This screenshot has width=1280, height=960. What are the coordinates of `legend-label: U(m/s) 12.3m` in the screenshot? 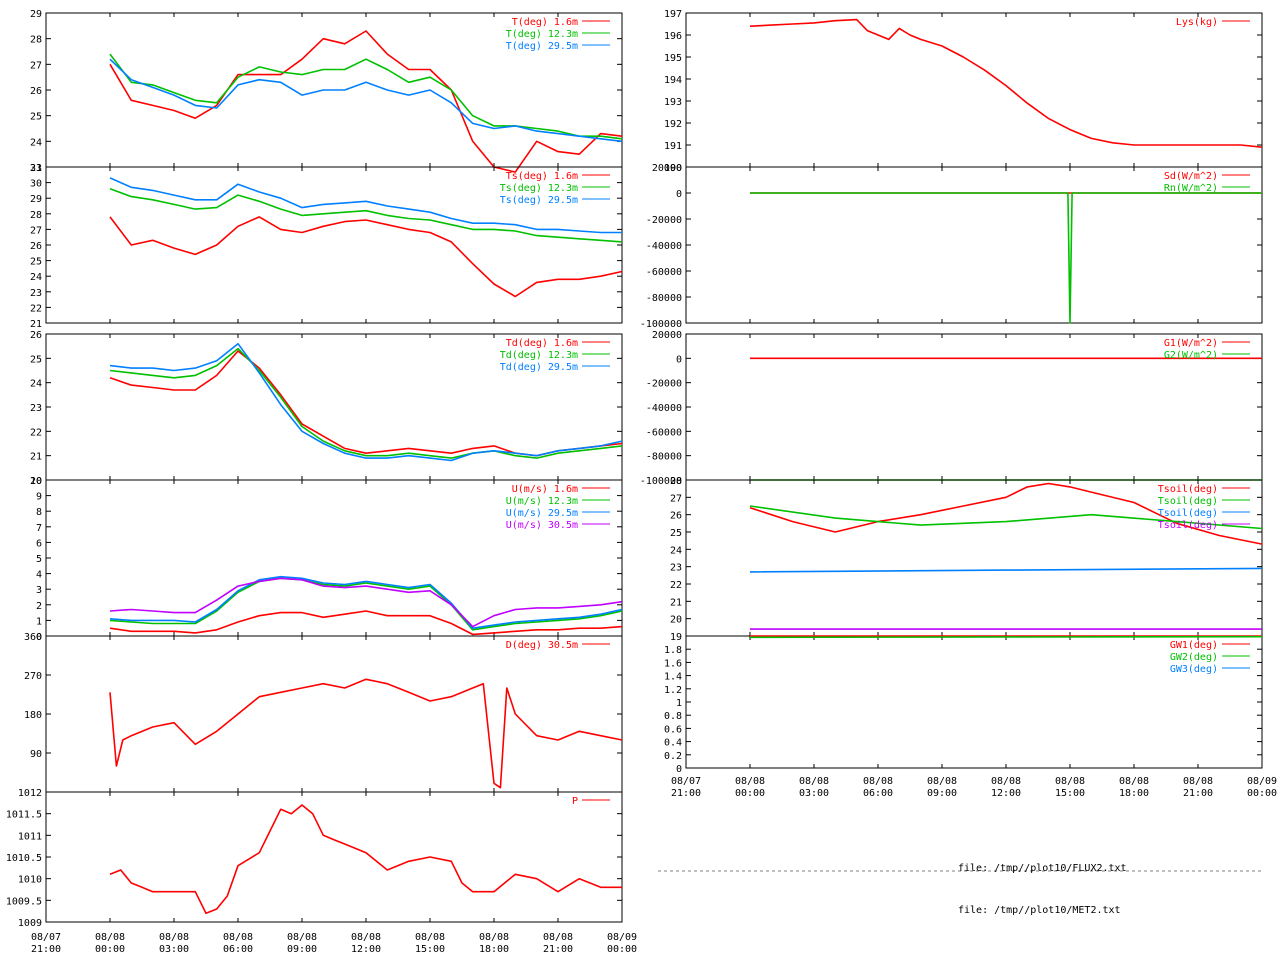 It's located at (542, 501).